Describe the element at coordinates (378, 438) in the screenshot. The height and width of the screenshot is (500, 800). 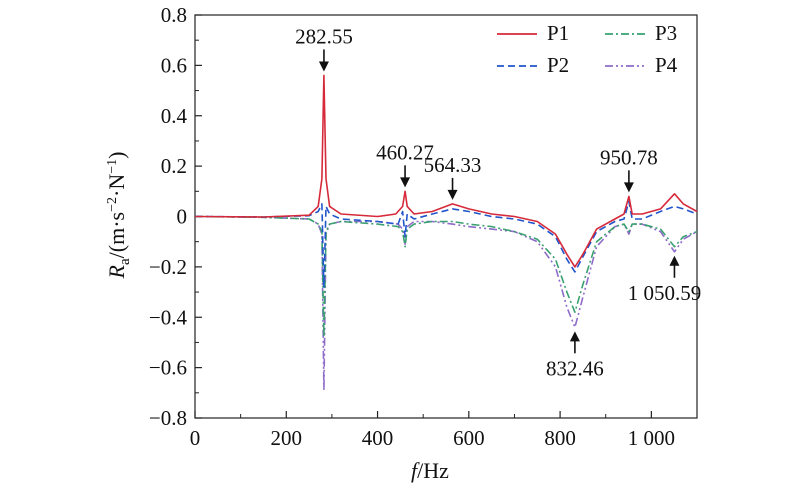
I see `x-tick-label: 400` at that location.